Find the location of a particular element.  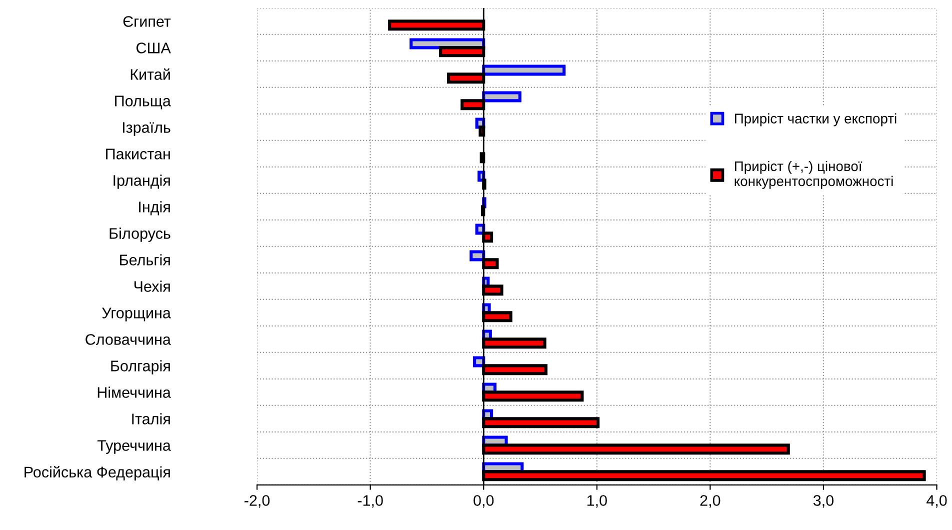

y-tick-label: Російська Федерація is located at coordinates (97, 473).